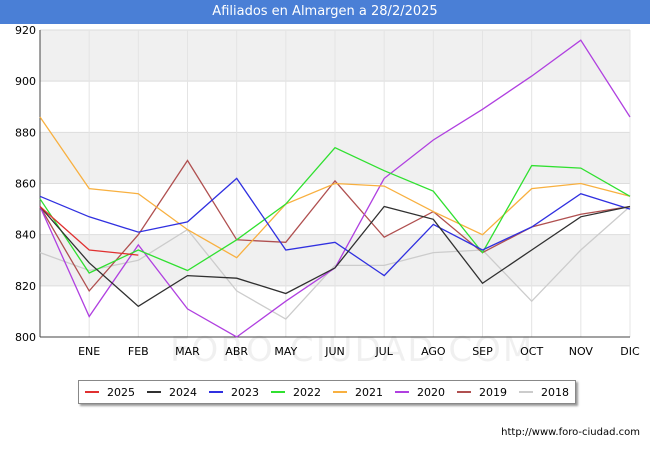 The height and width of the screenshot is (450, 650). What do you see at coordinates (325, 12) in the screenshot?
I see `chart-title: Afiliados en Almargen a 28/2/2025` at bounding box center [325, 12].